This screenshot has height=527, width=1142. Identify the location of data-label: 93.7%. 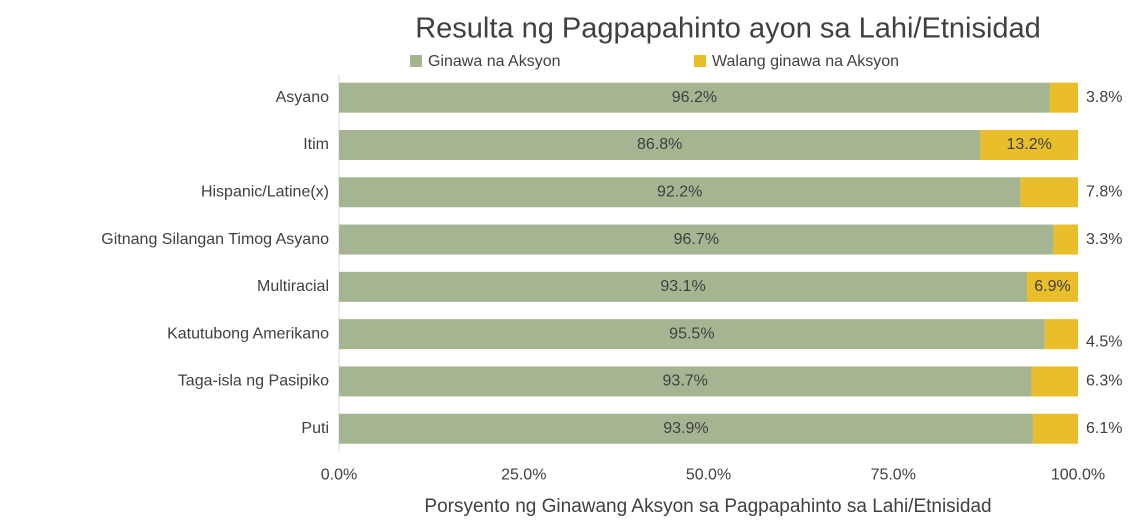
(685, 381).